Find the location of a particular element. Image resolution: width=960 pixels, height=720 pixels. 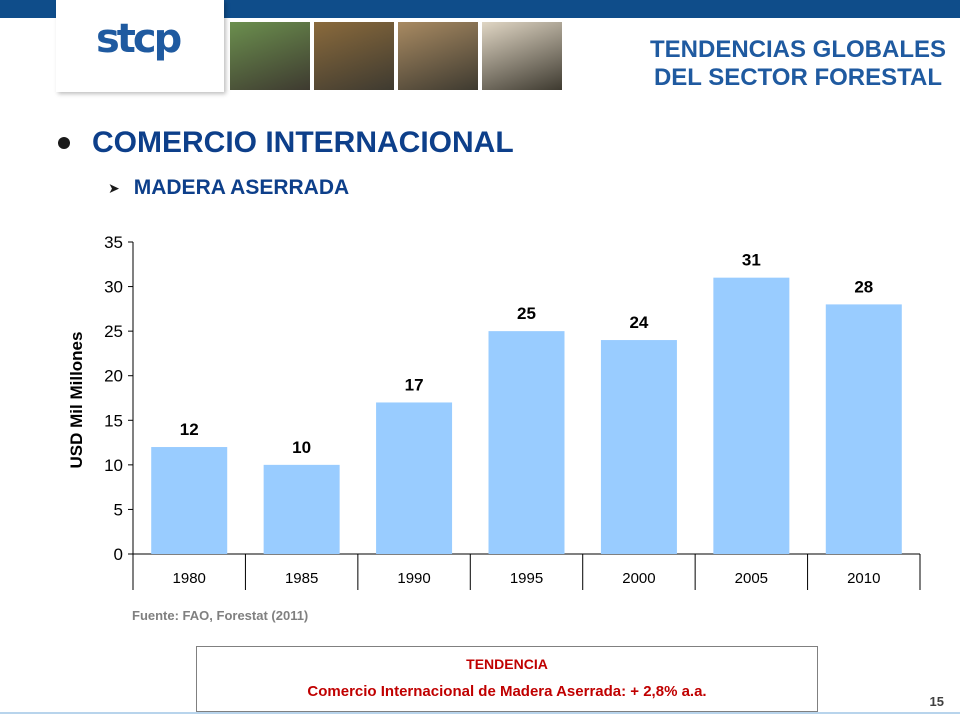

data-label: 17 is located at coordinates (414, 384).